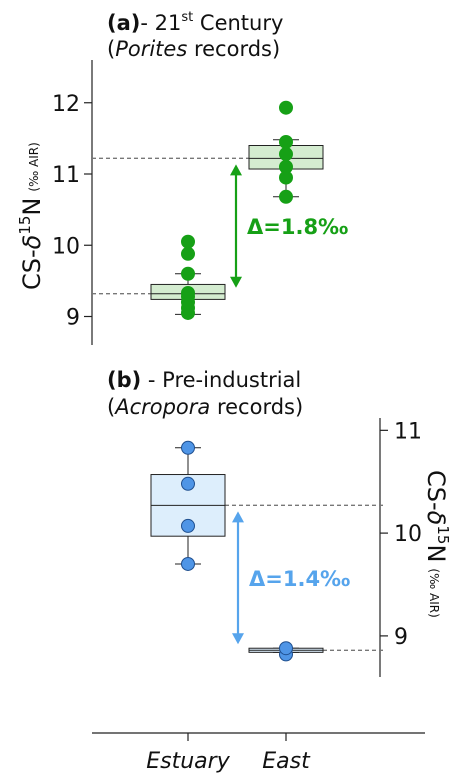 This screenshot has width=465, height=775. I want to click on panel-b-subtitle: (Acropora records), so click(205, 407).